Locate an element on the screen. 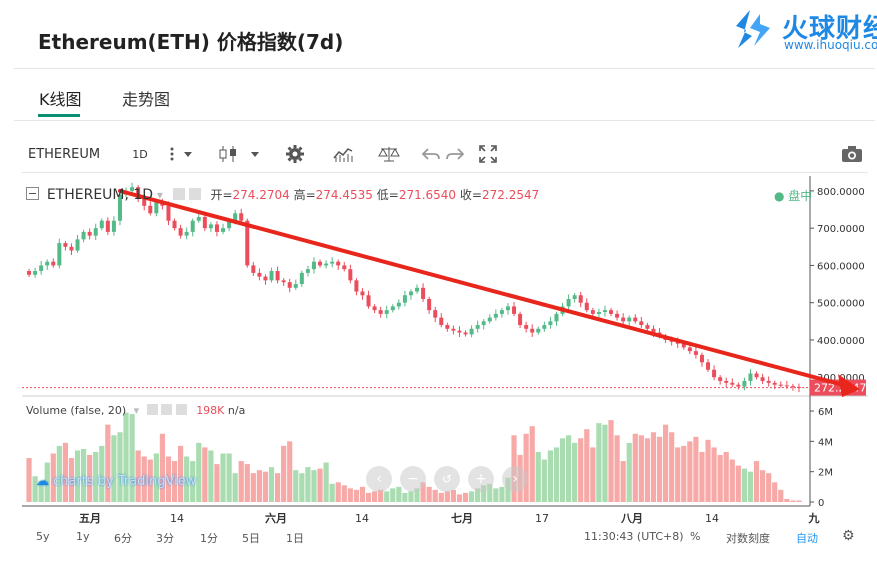  volume-eye-icon is located at coordinates (152, 409).